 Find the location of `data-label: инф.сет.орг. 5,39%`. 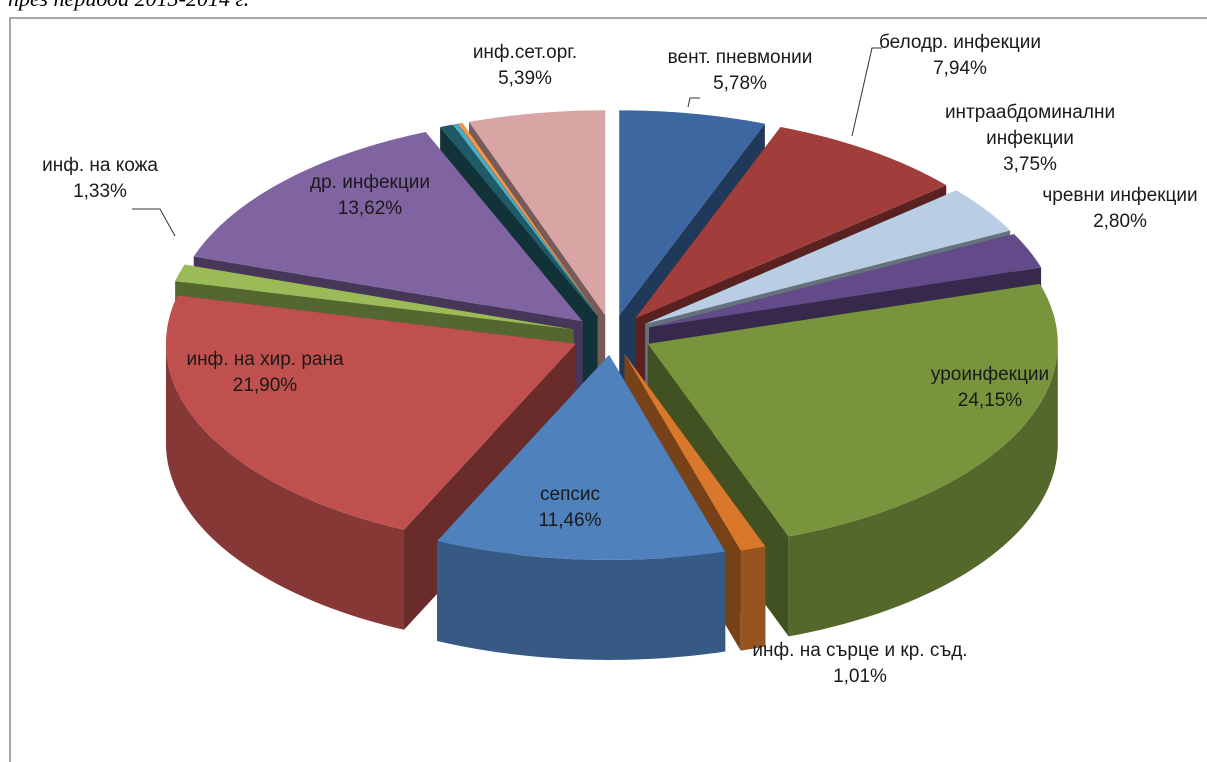

data-label: инф.сет.орг. 5,39% is located at coordinates (525, 66).